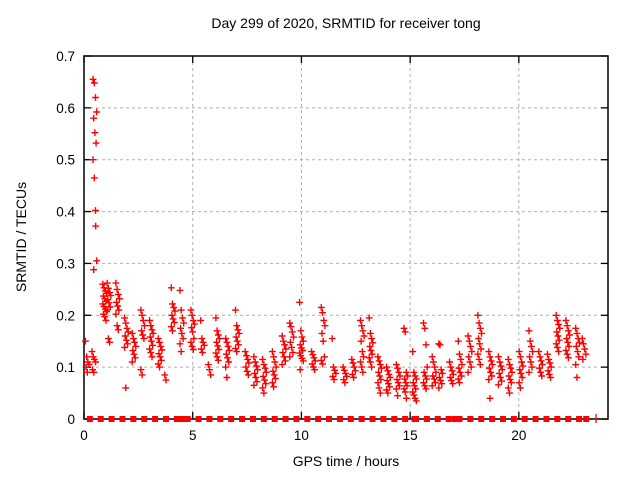 The height and width of the screenshot is (480, 640). Describe the element at coordinates (65, 263) in the screenshot. I see `svg-text: 0.3` at that location.